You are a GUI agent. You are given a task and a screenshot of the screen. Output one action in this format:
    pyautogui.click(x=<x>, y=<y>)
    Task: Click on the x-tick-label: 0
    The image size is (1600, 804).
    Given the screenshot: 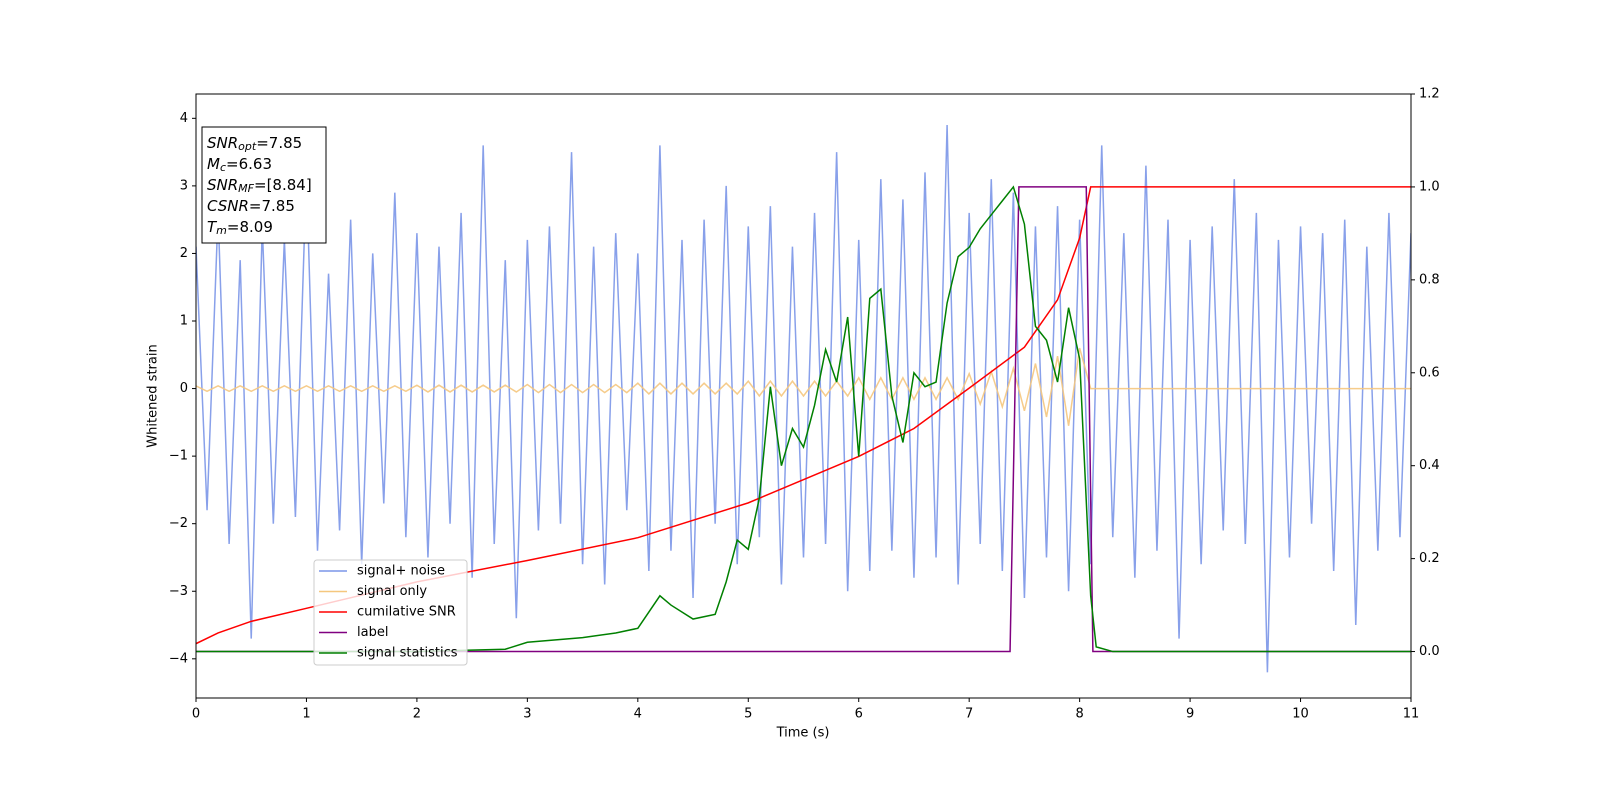 What is the action you would take?
    pyautogui.click(x=196, y=714)
    